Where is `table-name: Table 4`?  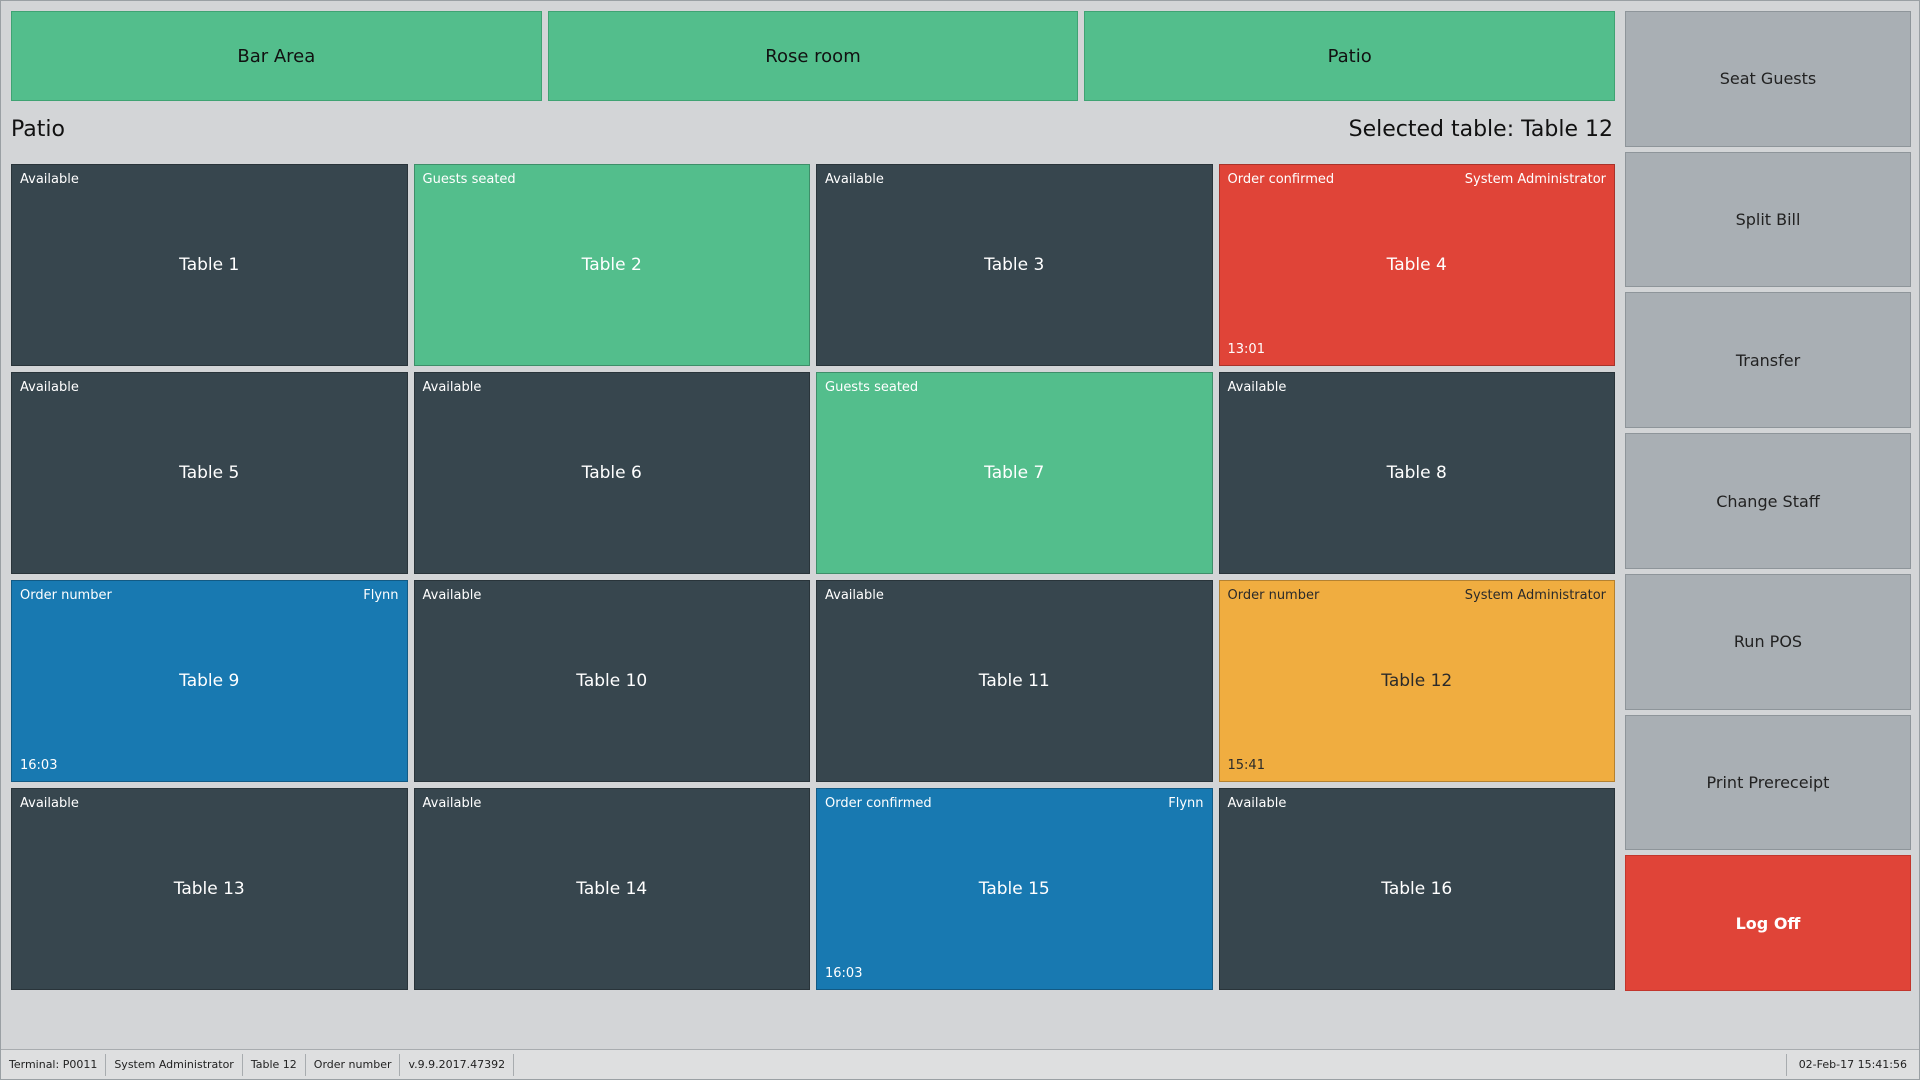 table-name: Table 4 is located at coordinates (1416, 265).